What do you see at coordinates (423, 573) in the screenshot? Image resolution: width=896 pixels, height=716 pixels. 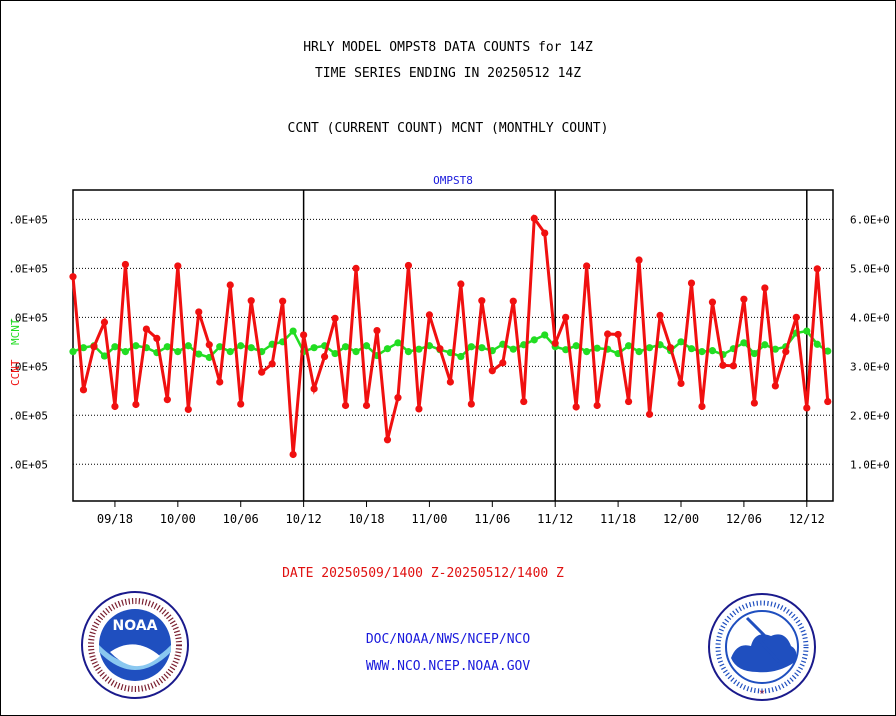 I see `date-range-label: DATE 20250509/1400 Z-20250512/1400 Z` at bounding box center [423, 573].